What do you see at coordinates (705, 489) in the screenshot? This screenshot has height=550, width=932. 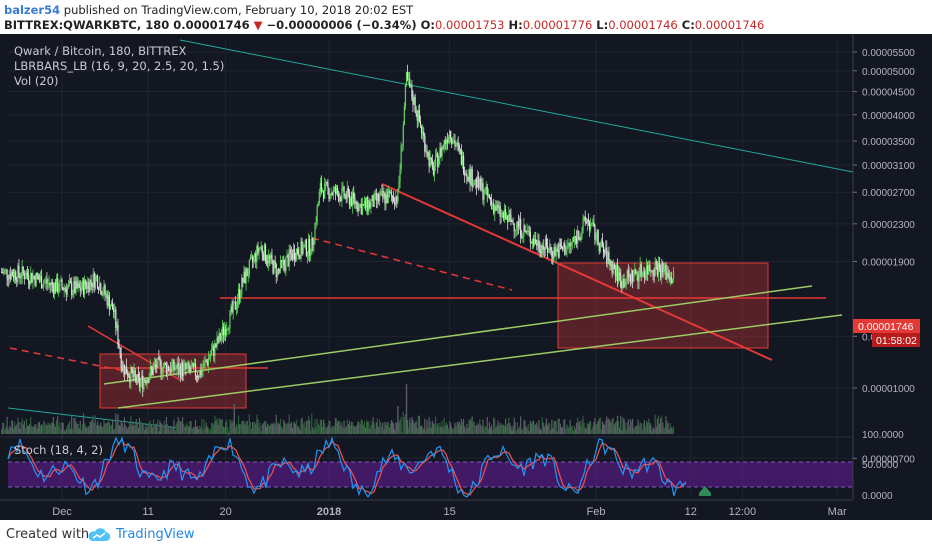 I see `buy-arrow-icon` at bounding box center [705, 489].